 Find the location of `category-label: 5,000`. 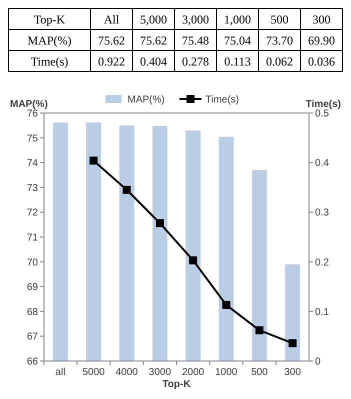

category-label: 5,000 is located at coordinates (153, 19).